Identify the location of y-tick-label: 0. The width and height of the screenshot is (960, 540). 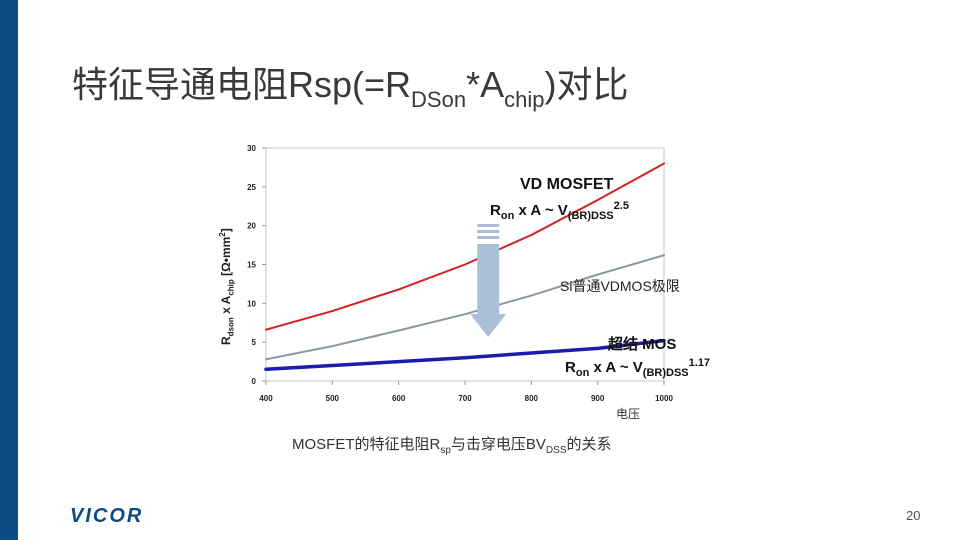
(254, 381).